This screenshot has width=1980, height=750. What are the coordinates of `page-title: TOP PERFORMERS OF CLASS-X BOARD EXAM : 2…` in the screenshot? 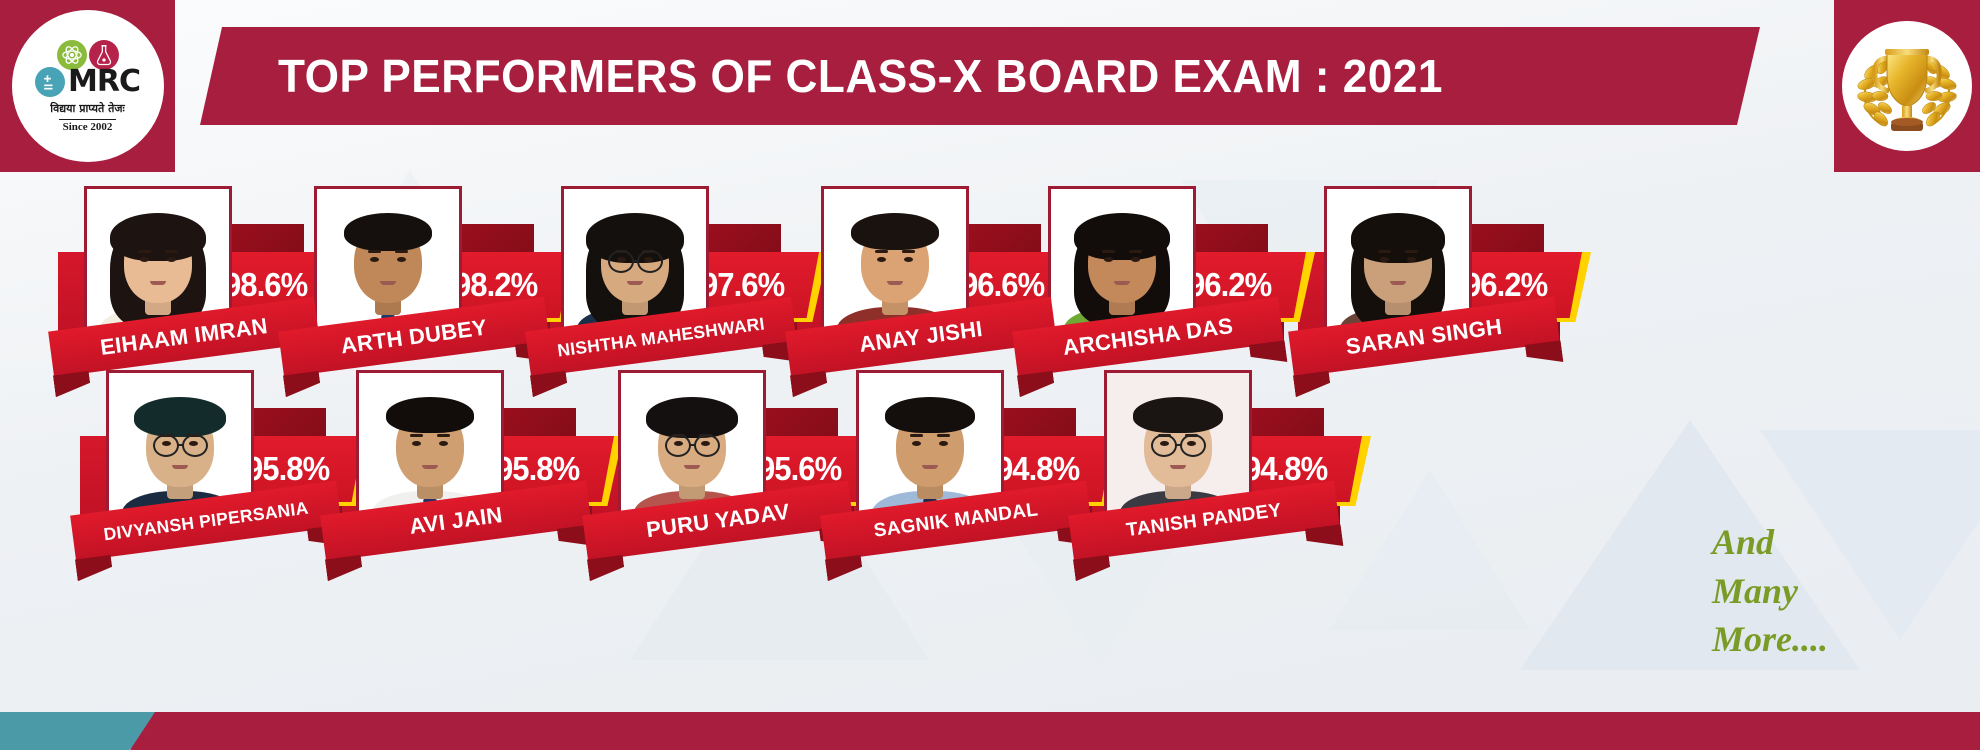 It's located at (860, 76).